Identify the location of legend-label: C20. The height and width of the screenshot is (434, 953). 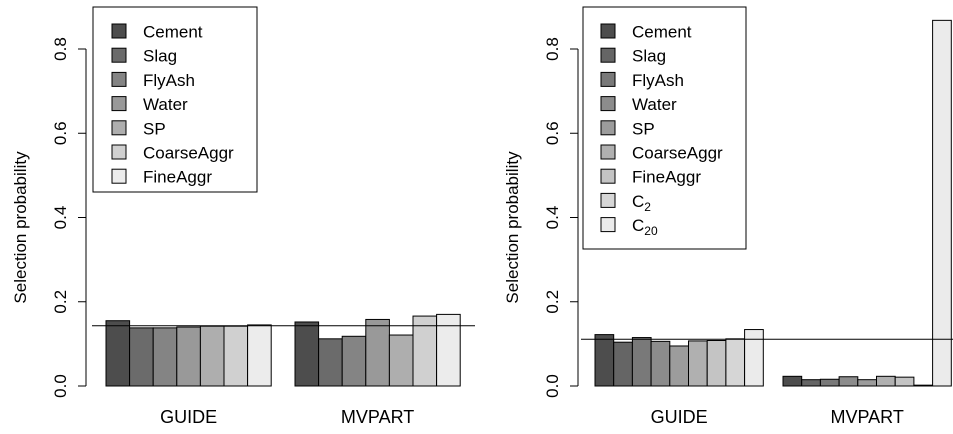
(645, 227).